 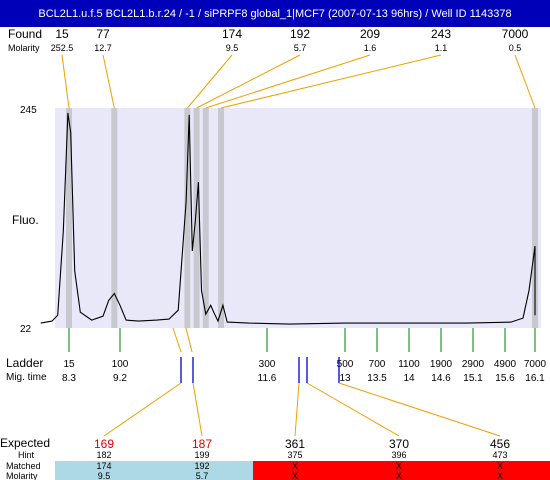 What do you see at coordinates (69, 378) in the screenshot?
I see `ladder-time-label: 8.3` at bounding box center [69, 378].